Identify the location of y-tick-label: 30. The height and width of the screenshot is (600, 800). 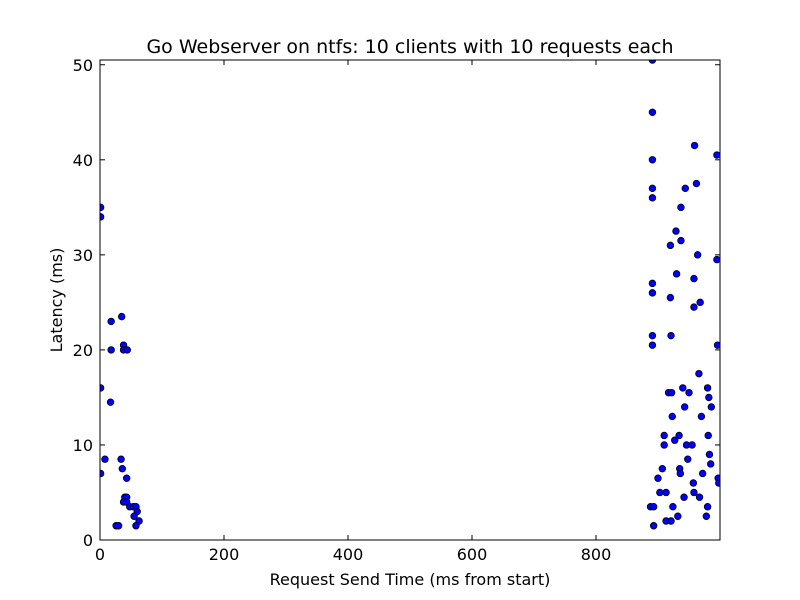
(83, 255).